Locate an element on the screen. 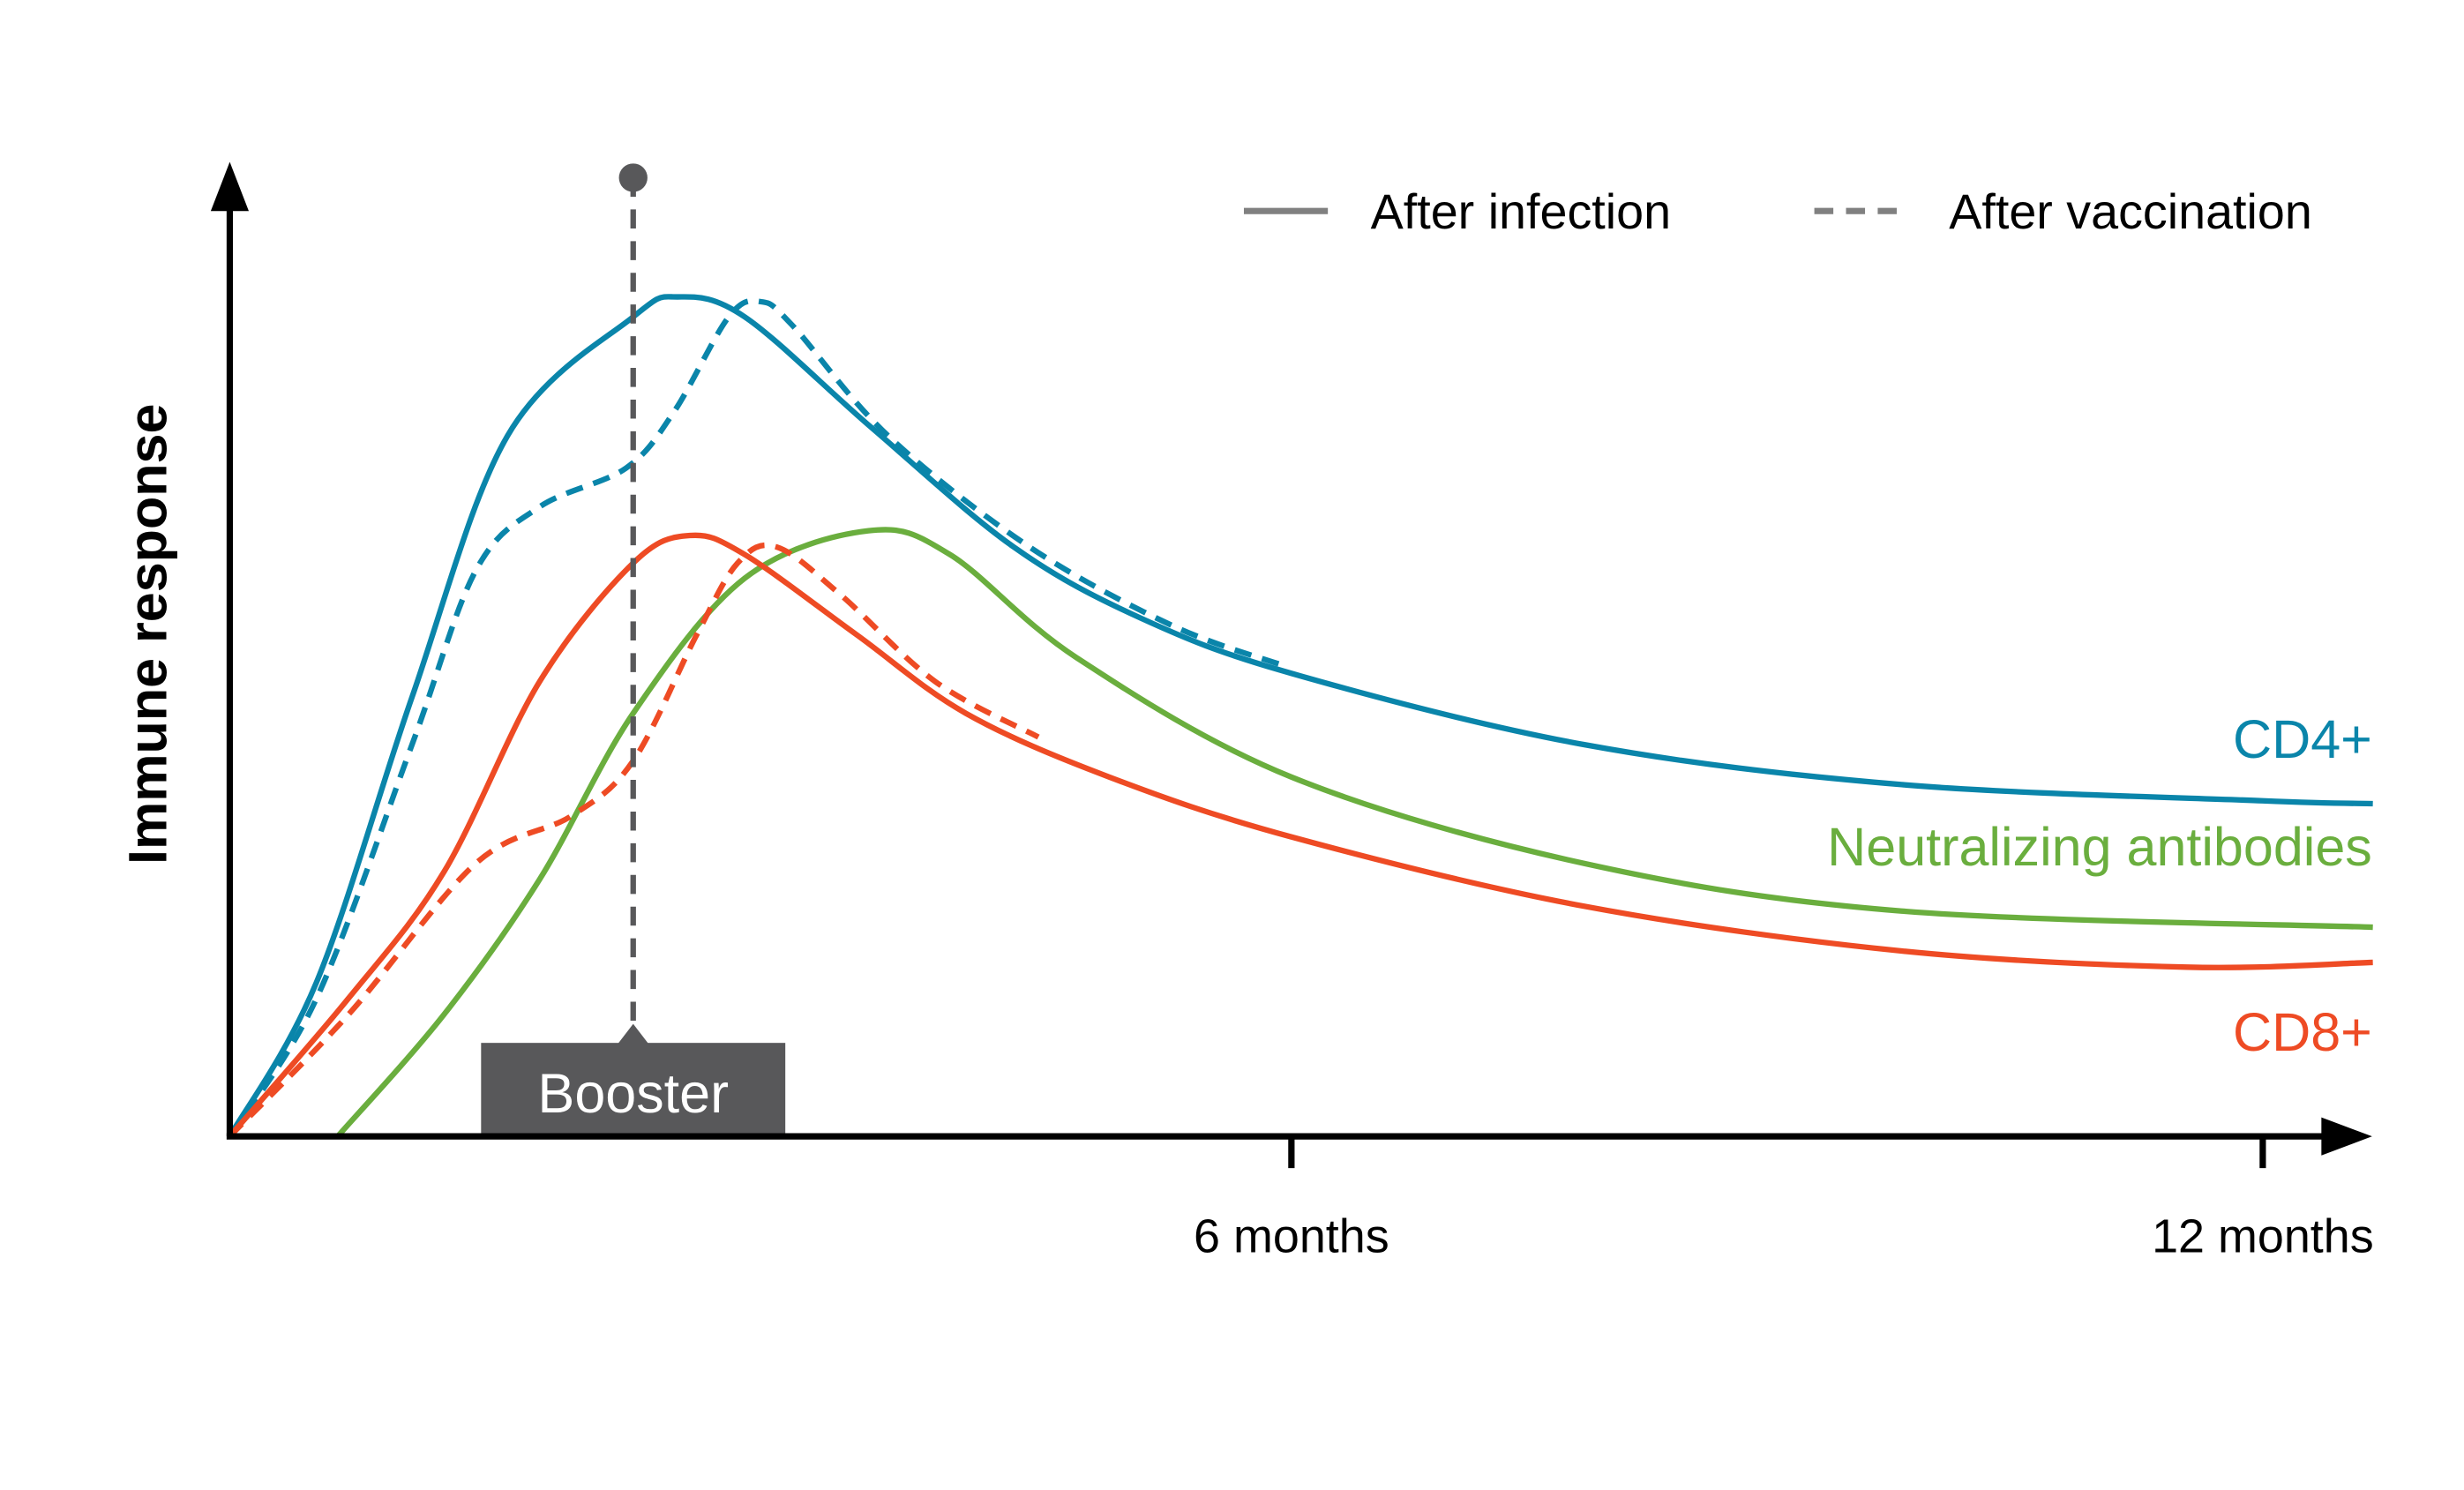 This screenshot has height=1490, width=2464. series-label-cd4: CD4+ is located at coordinates (2302, 739).